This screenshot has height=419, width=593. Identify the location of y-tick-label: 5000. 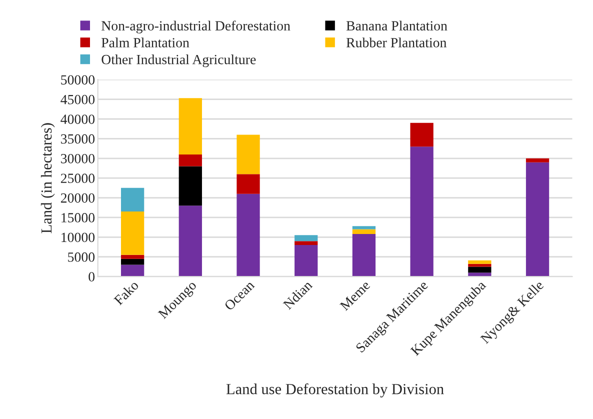
(81, 257).